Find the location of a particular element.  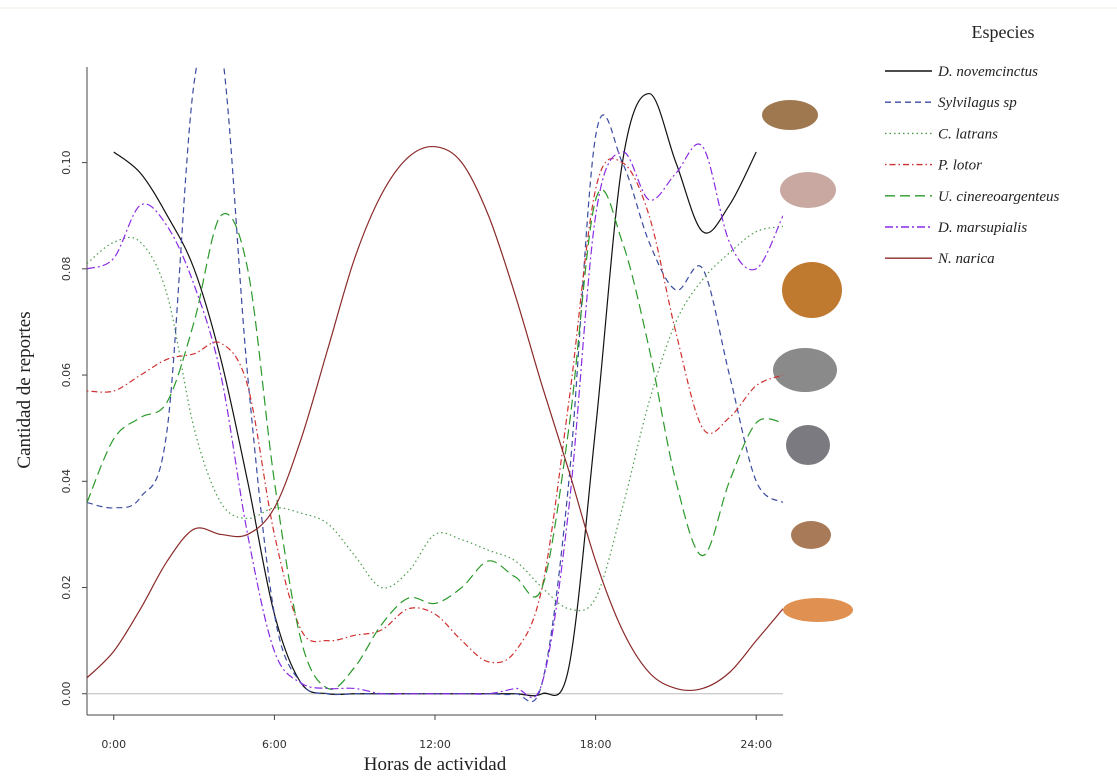

x-tick-label: 12:00 is located at coordinates (435, 744).